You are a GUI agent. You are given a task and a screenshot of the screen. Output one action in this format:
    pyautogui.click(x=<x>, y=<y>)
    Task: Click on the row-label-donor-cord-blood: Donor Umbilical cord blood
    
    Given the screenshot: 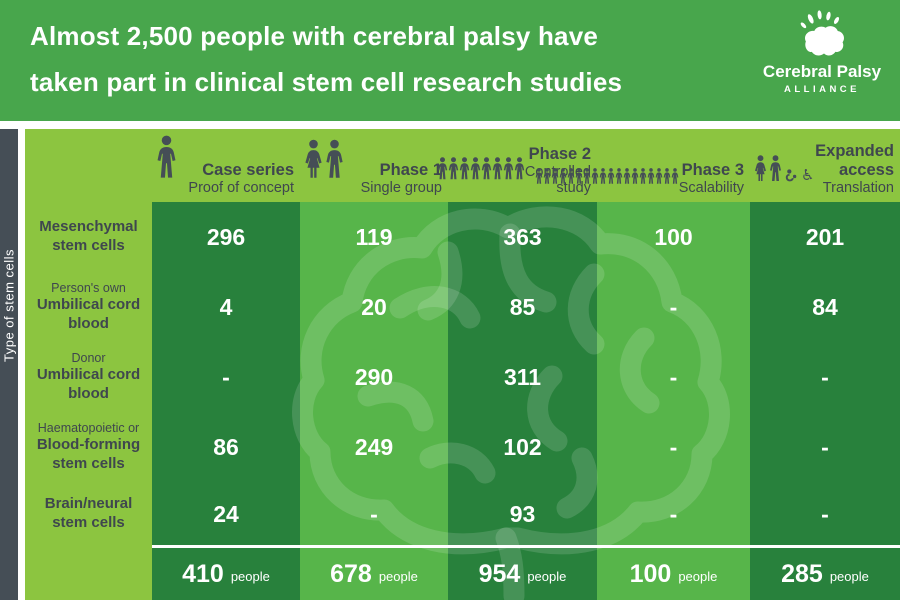 What is the action you would take?
    pyautogui.click(x=88, y=376)
    